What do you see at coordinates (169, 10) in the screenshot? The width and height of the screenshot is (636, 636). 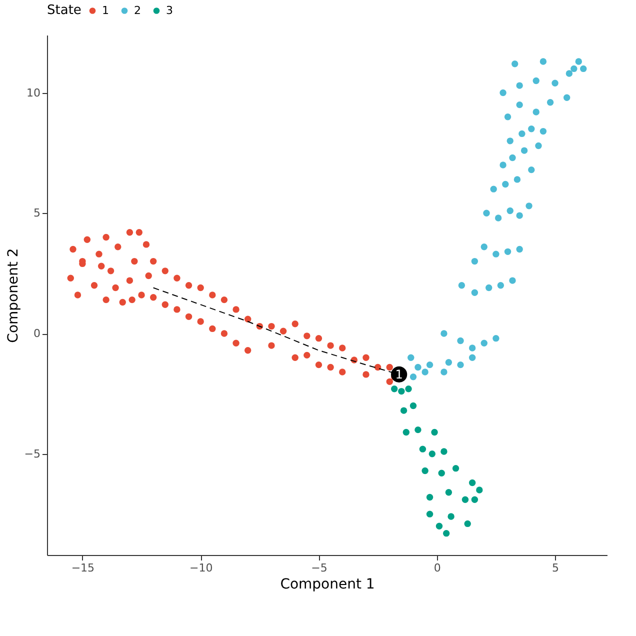 I see `legend-label: 3` at bounding box center [169, 10].